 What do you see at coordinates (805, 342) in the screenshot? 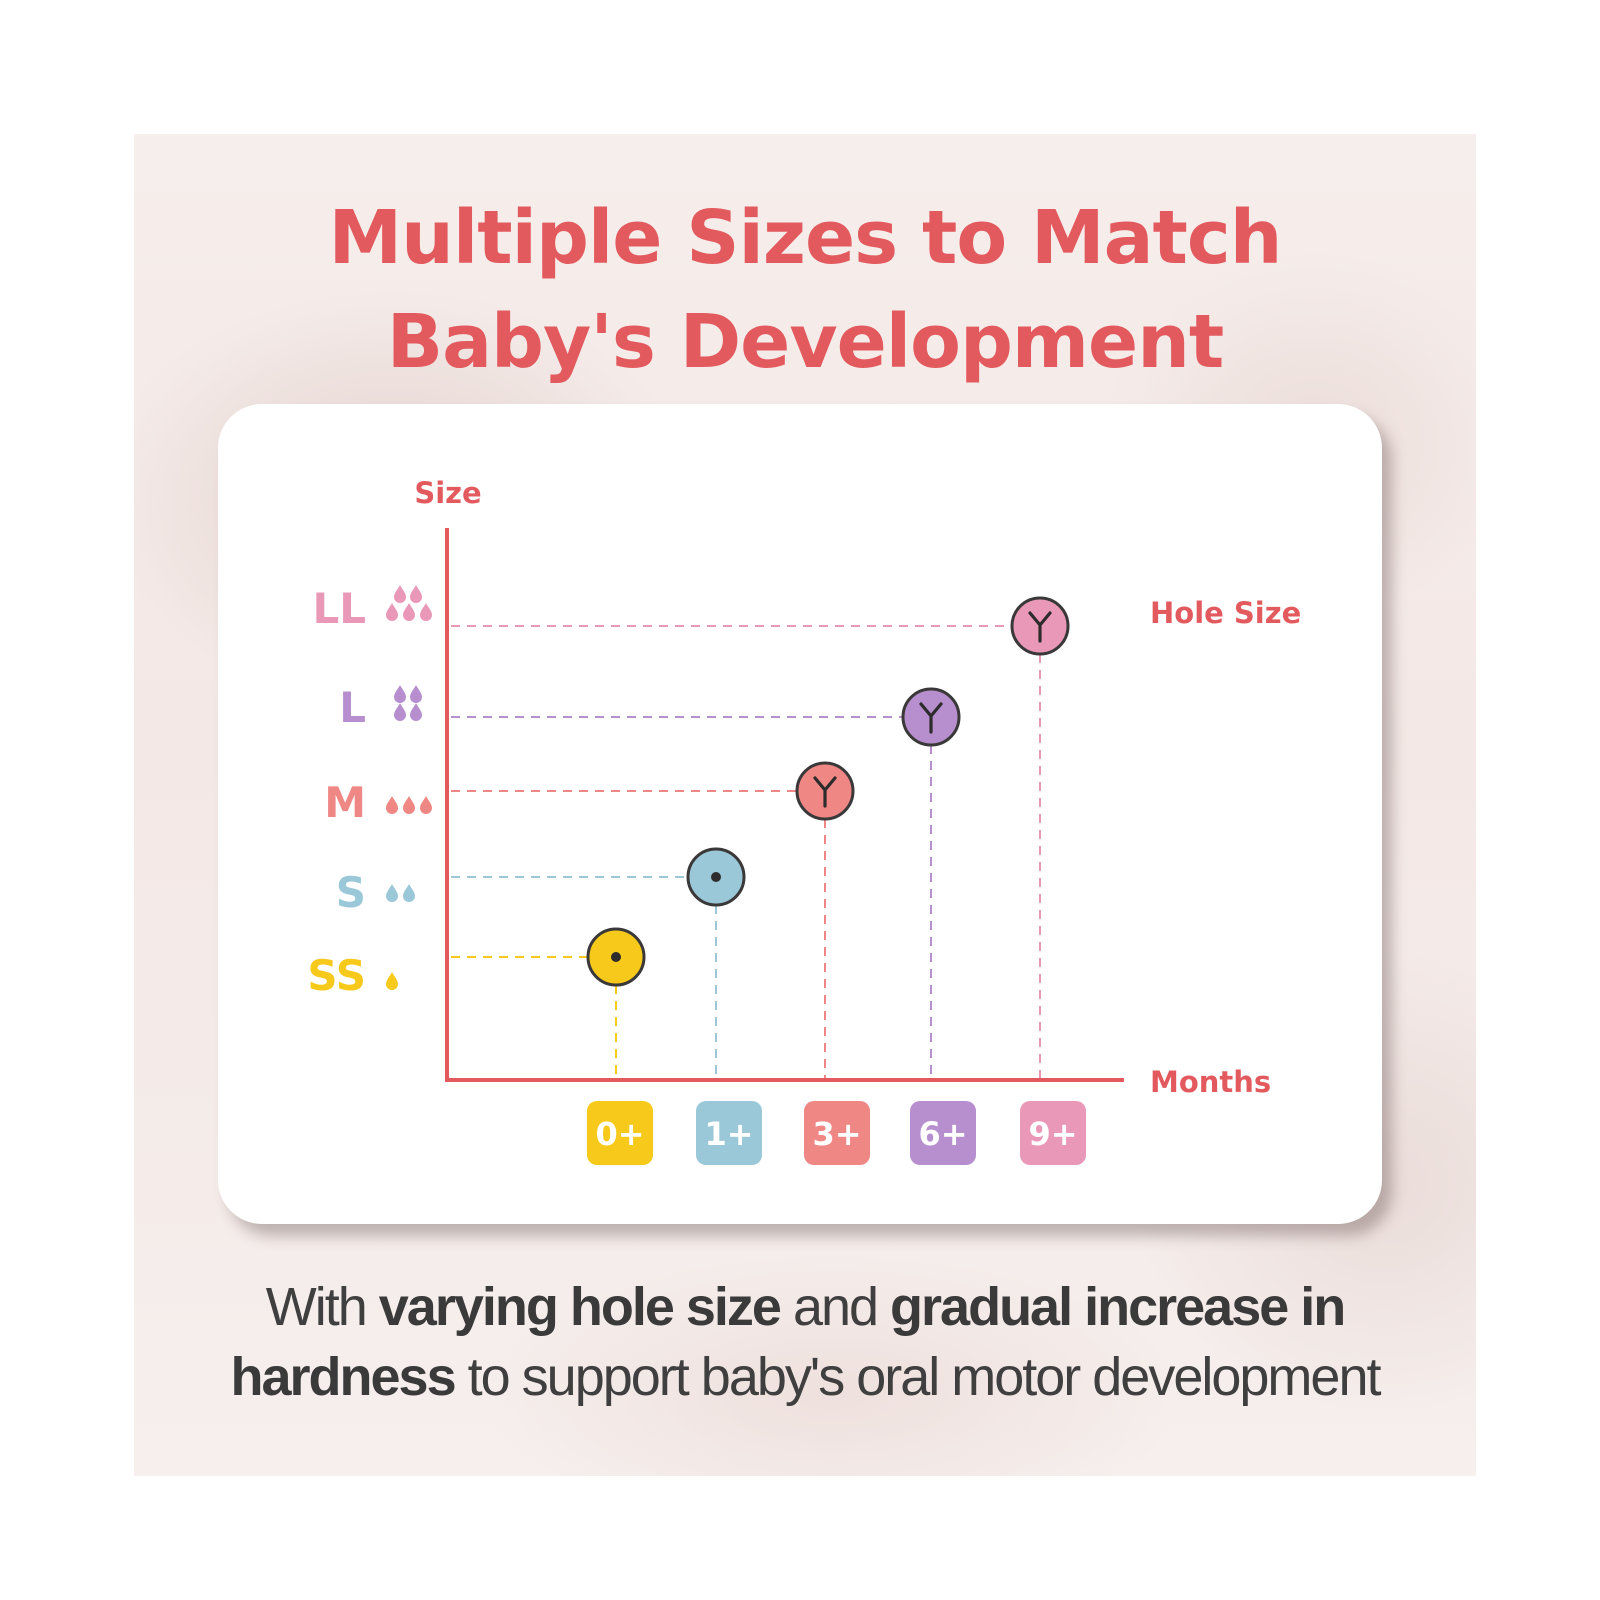
I see `title-line-2: Baby's Development` at bounding box center [805, 342].